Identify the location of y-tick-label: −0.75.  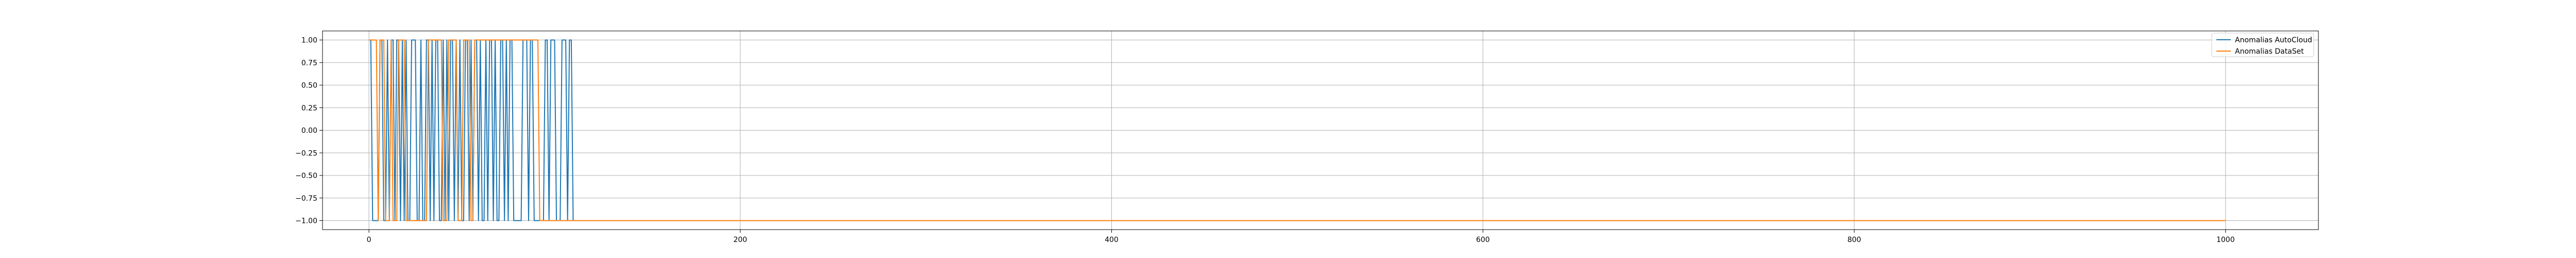
(306, 199).